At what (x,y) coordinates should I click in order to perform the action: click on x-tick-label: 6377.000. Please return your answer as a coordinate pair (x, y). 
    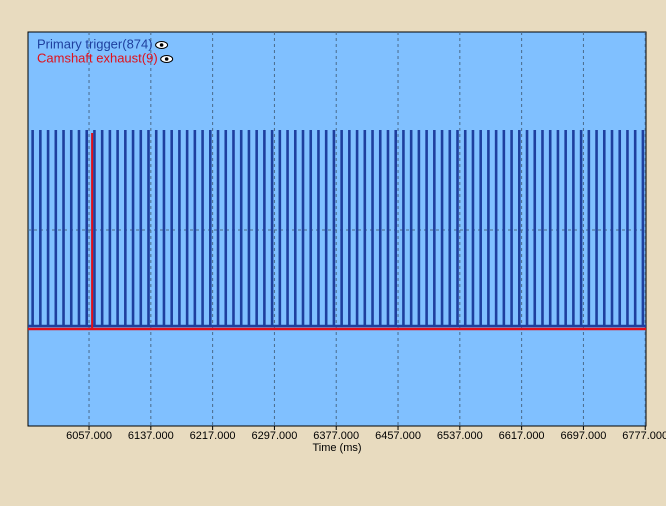
    Looking at the image, I should click on (336, 436).